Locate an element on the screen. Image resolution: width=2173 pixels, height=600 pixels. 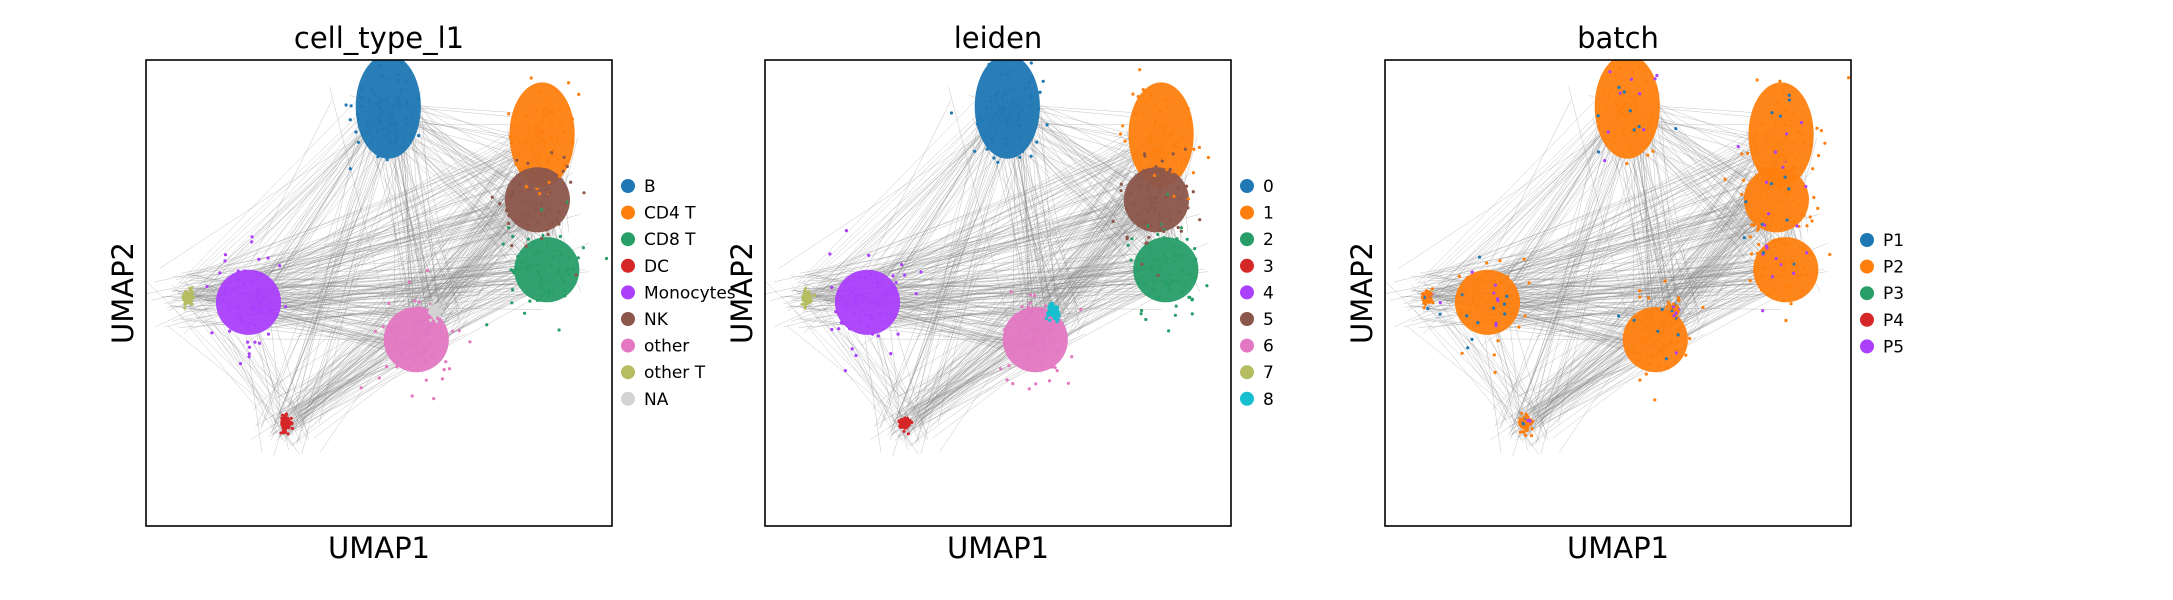
legend-label: 3 is located at coordinates (1268, 267).